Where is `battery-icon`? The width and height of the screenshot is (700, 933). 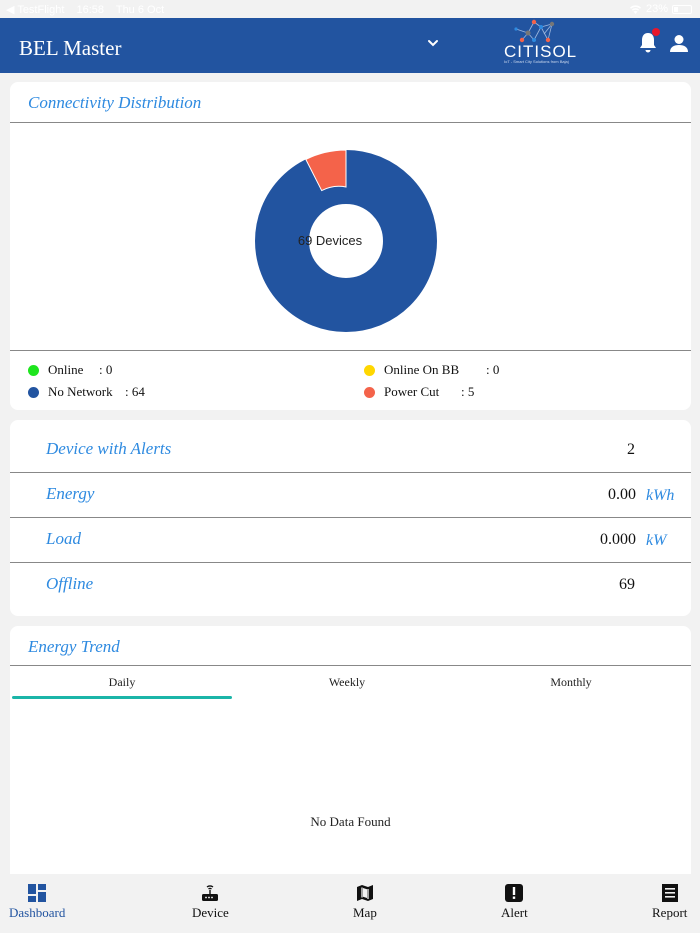 battery-icon is located at coordinates (682, 9).